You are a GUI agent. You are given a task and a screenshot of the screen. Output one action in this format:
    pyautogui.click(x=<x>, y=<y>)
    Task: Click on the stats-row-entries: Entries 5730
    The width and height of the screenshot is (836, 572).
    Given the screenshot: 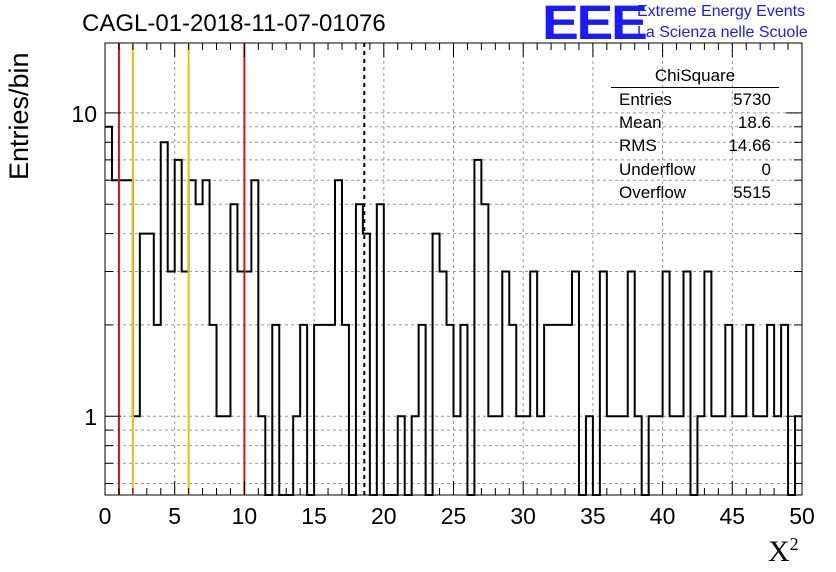 What is the action you would take?
    pyautogui.click(x=695, y=99)
    